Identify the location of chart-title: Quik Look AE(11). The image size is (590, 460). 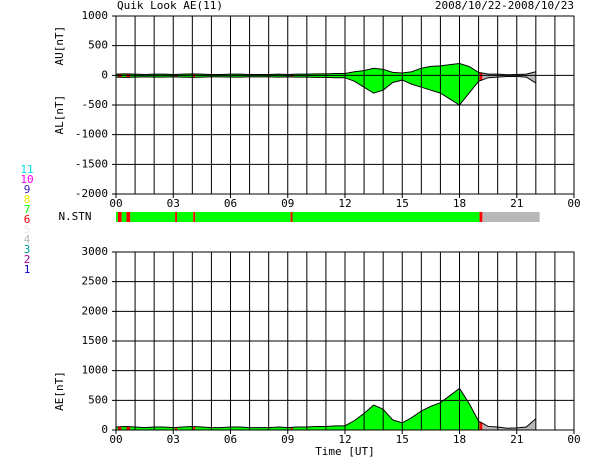
(170, 6).